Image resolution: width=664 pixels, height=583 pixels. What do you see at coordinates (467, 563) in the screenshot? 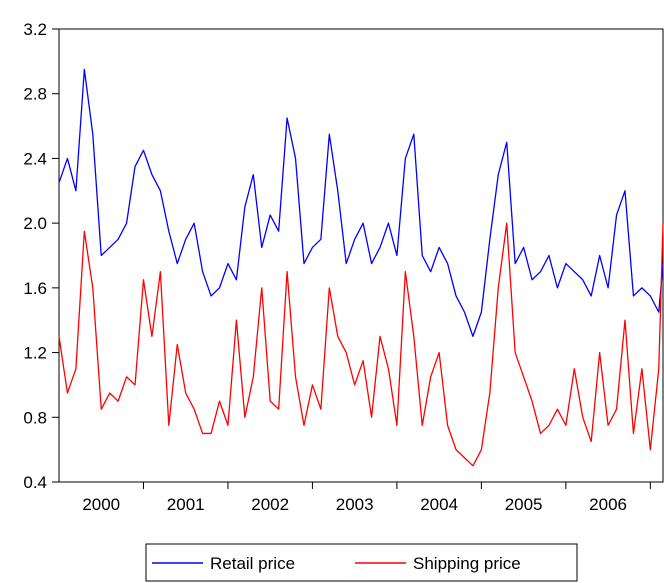
I see `legend-label-shipping-price: Shipping price` at bounding box center [467, 563].